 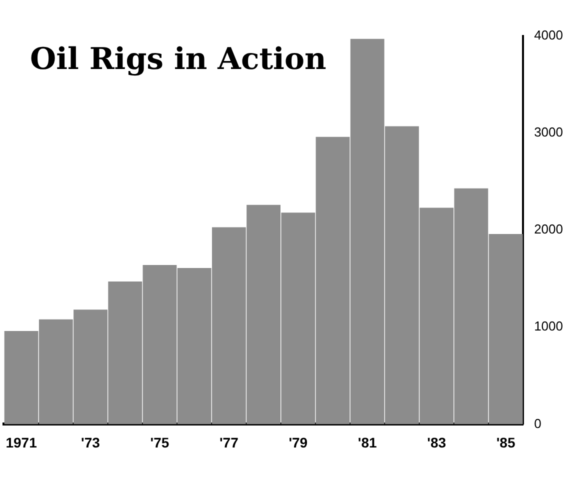 I want to click on y-tick-label: 3000, so click(x=548, y=132).